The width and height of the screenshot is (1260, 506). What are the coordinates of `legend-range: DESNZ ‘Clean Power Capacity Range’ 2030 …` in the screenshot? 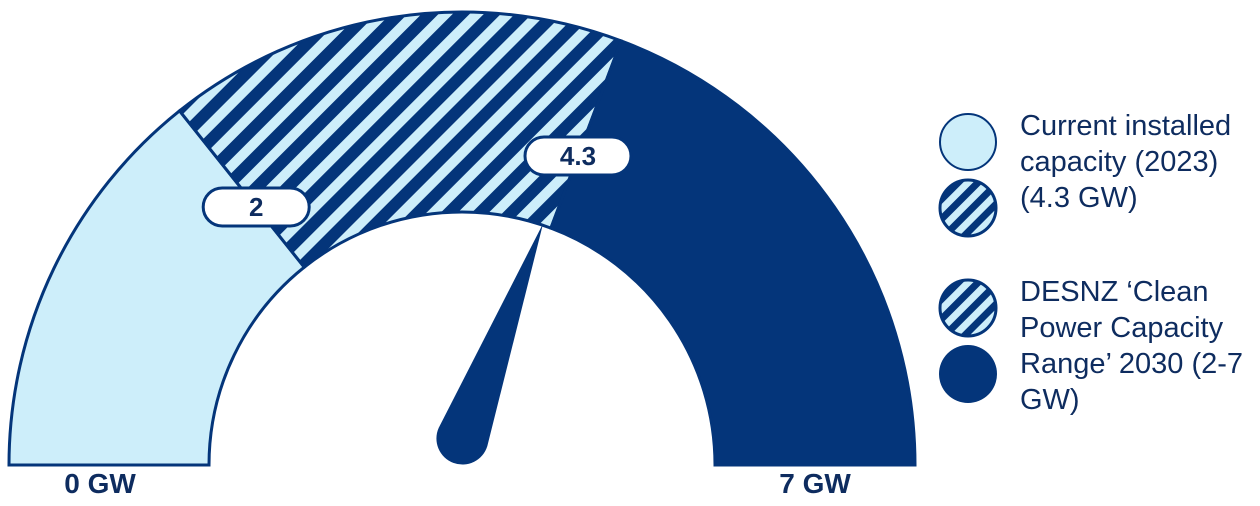 It's located at (1098, 347).